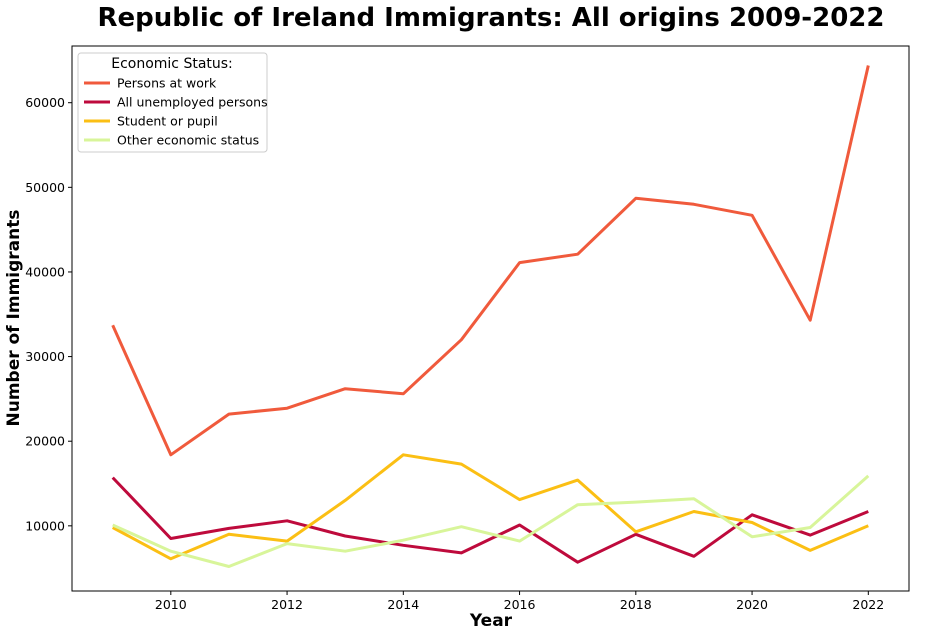  I want to click on legend-box, so click(172, 102).